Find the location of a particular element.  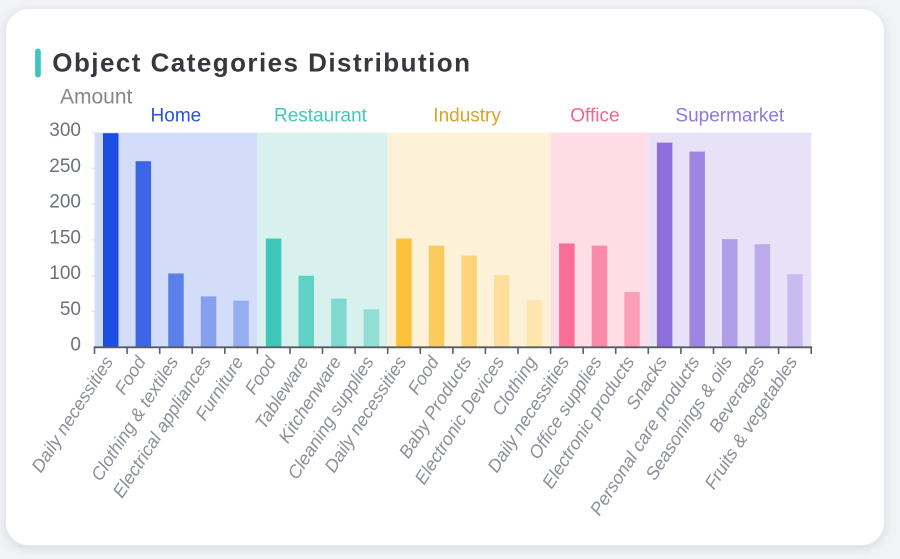

svg-text: Industry is located at coordinates (467, 116).